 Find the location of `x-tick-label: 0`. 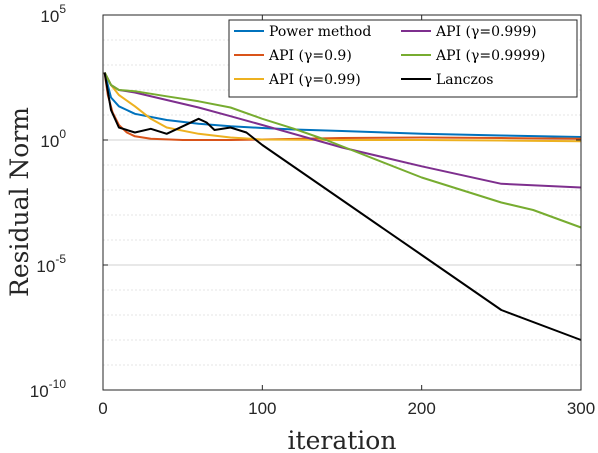

x-tick-label: 0 is located at coordinates (102, 408).